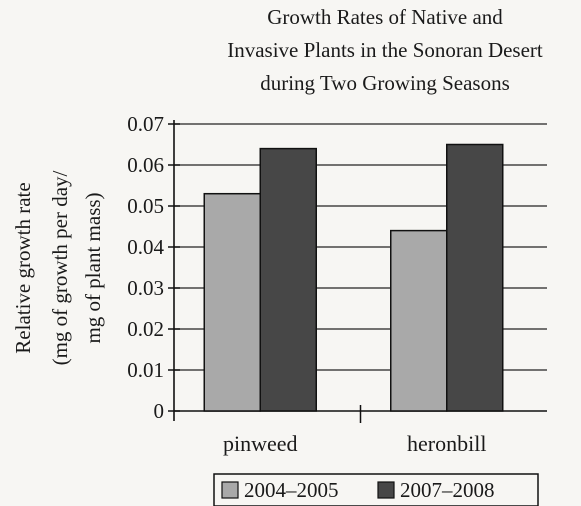  I want to click on chart-title-line: Invasive Plants in the Sonoran Desert, so click(385, 50).